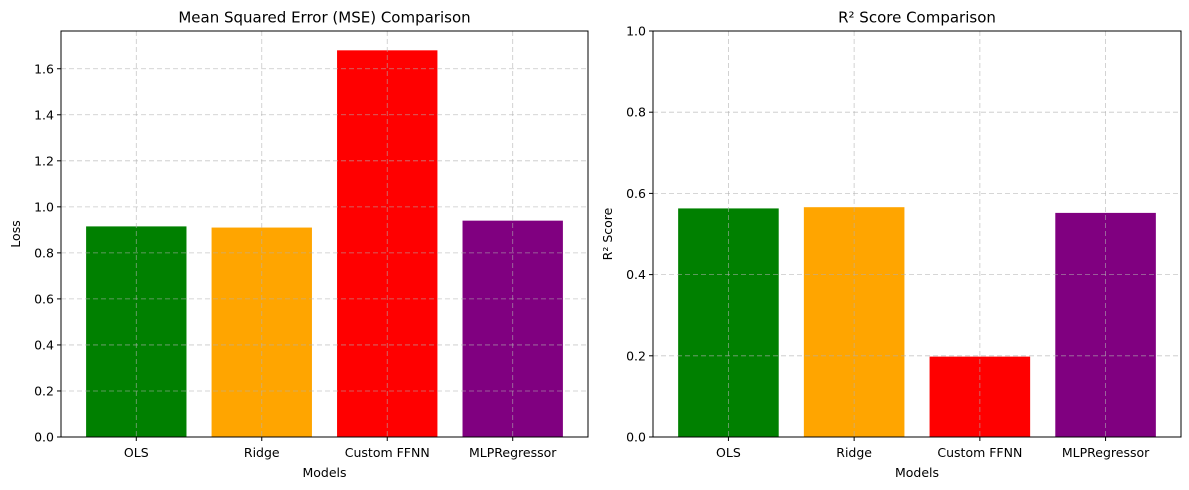 The image size is (1189, 490). Describe the element at coordinates (636, 193) in the screenshot. I see `r2-chart-y-tick-label-3: 0.6` at that location.